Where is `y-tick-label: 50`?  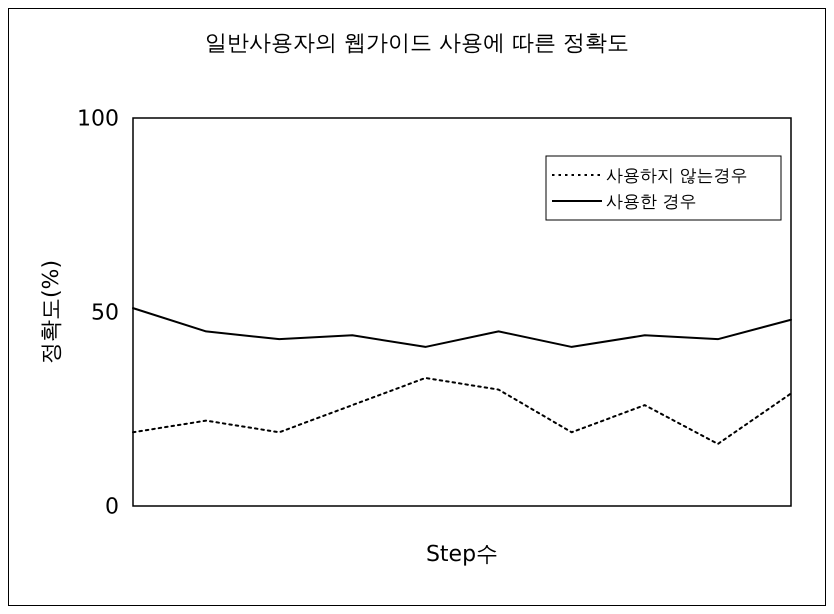 y-tick-label: 50 is located at coordinates (105, 313).